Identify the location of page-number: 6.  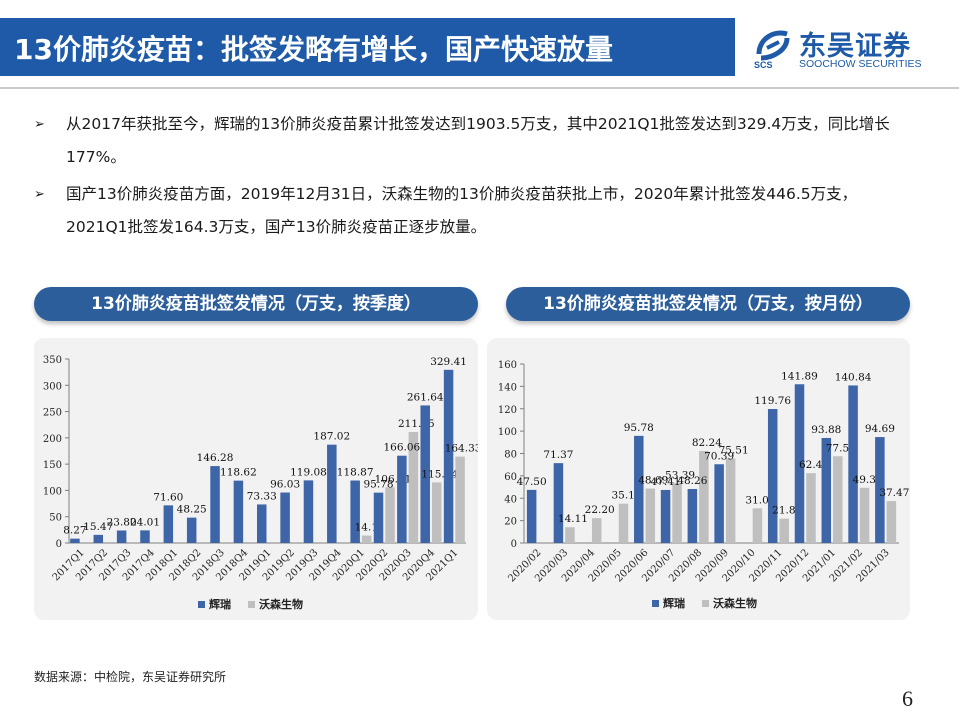
(907, 698).